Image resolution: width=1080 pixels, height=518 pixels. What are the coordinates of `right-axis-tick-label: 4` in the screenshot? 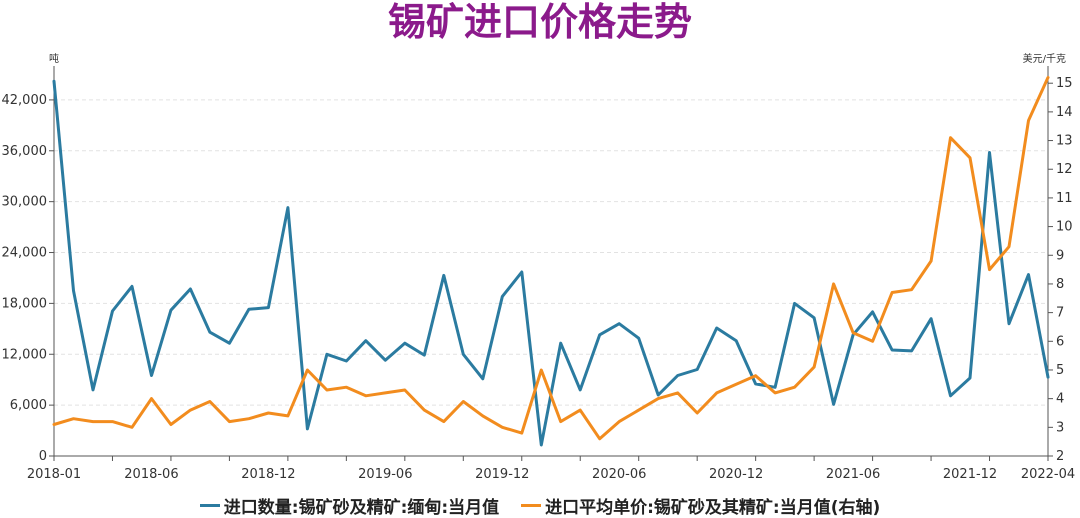 It's located at (1060, 399).